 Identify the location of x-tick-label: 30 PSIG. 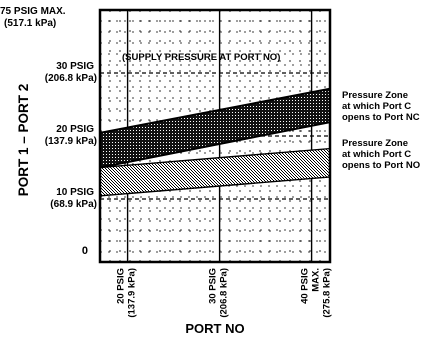
(213, 286).